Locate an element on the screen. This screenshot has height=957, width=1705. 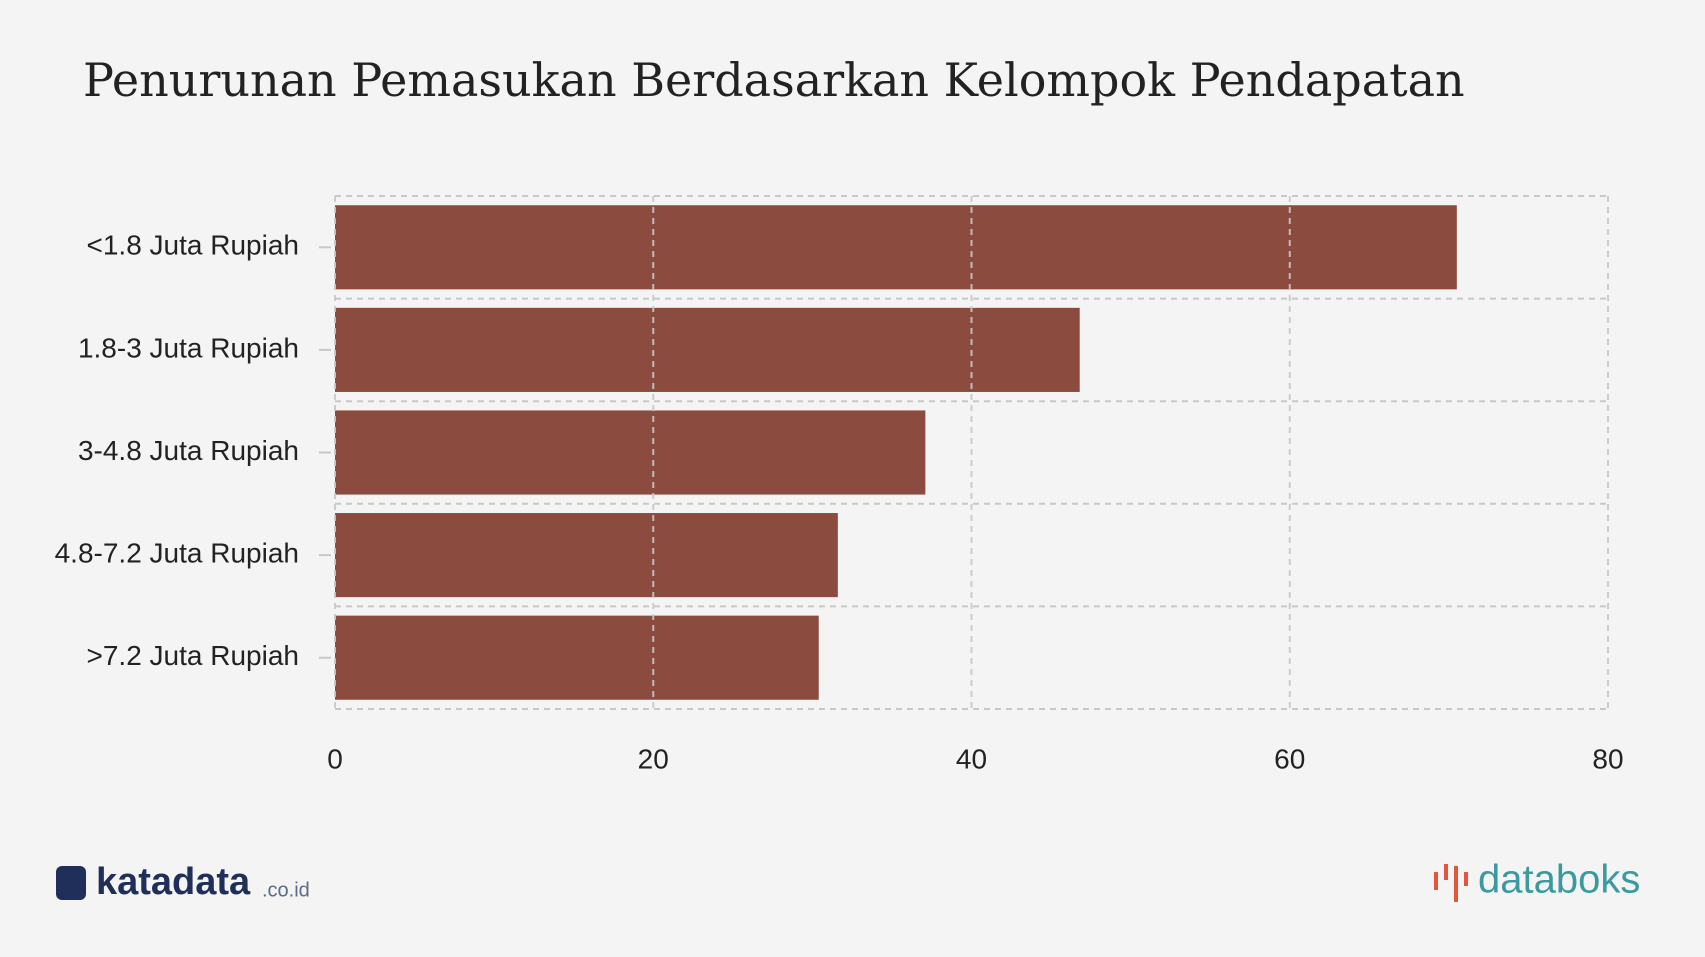
y-tick-label: <1.8 Juta Rupiah is located at coordinates (193, 245).